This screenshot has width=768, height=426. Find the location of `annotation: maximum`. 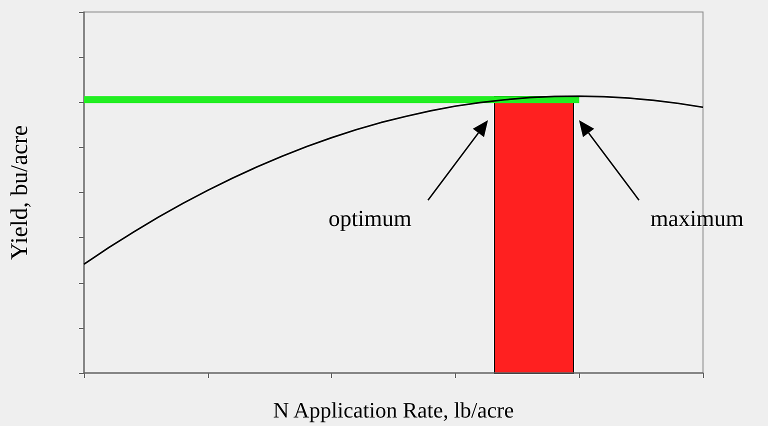

annotation: maximum is located at coordinates (697, 219).